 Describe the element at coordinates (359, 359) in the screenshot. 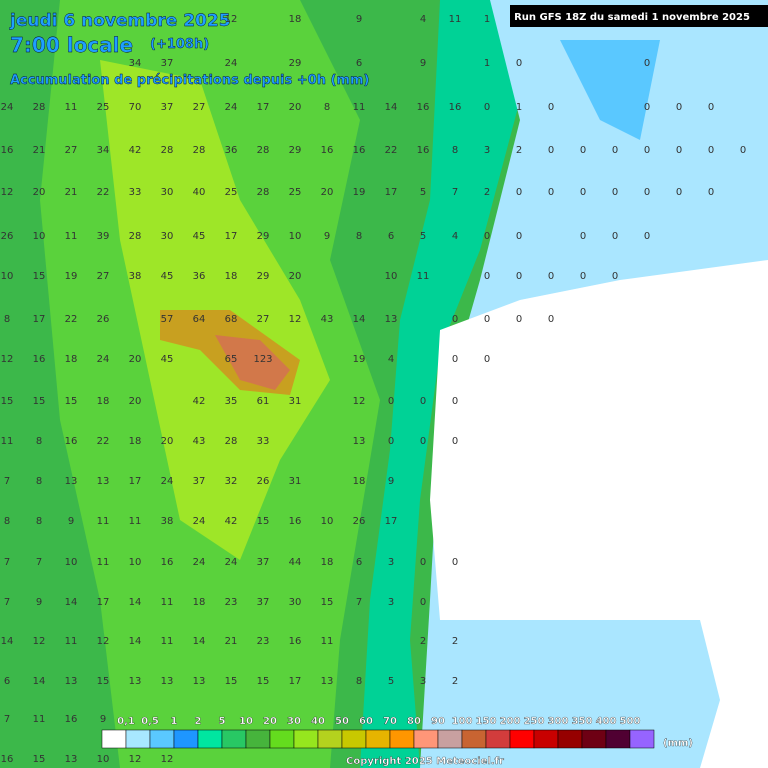

I see `grid-value: 19` at that location.